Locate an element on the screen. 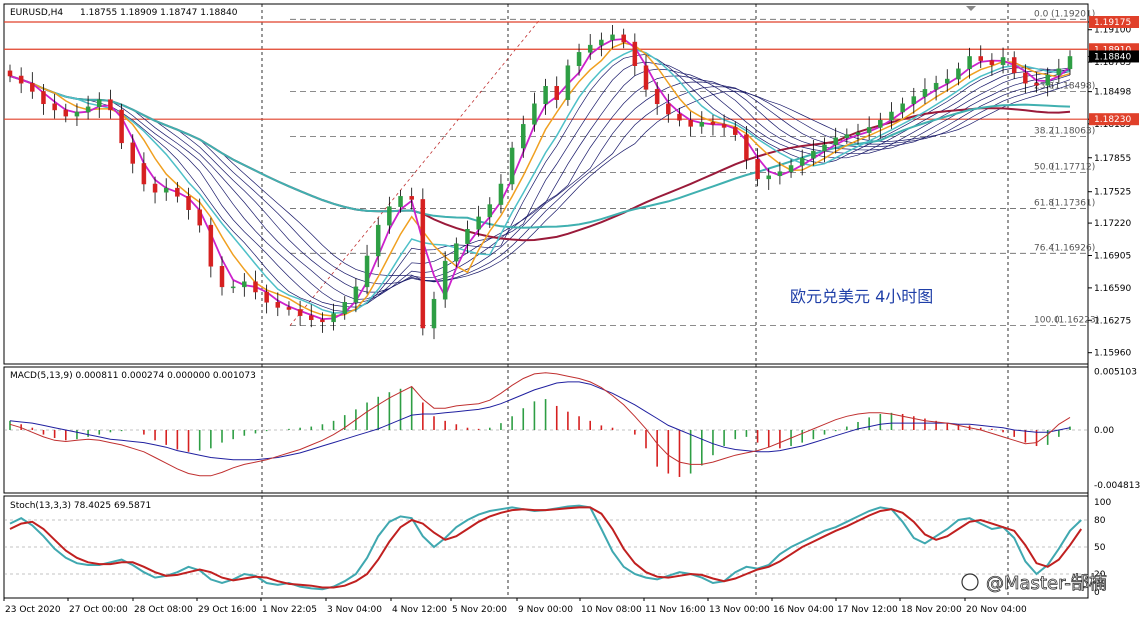  price-tick-label: 1.16275 is located at coordinates (1112, 321).